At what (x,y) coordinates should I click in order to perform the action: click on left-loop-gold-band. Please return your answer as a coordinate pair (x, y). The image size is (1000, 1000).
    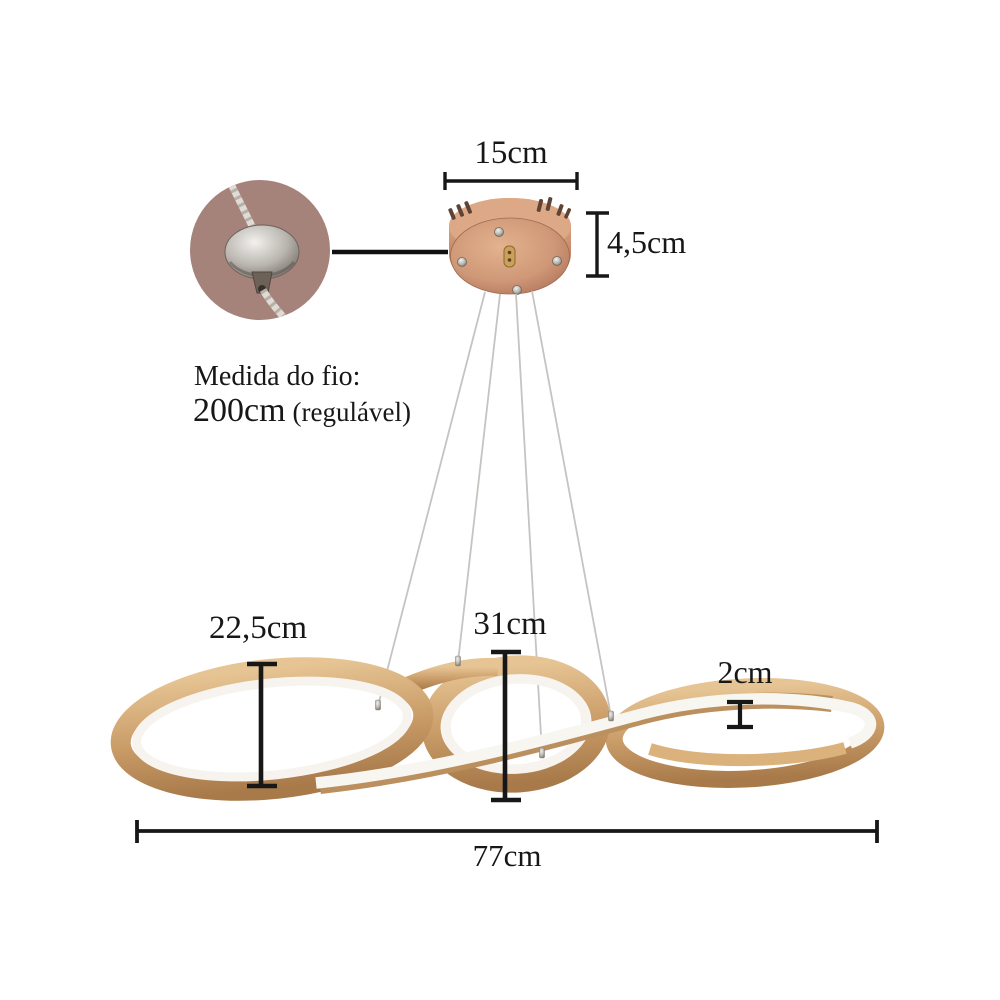
    Looking at the image, I should click on (272, 729).